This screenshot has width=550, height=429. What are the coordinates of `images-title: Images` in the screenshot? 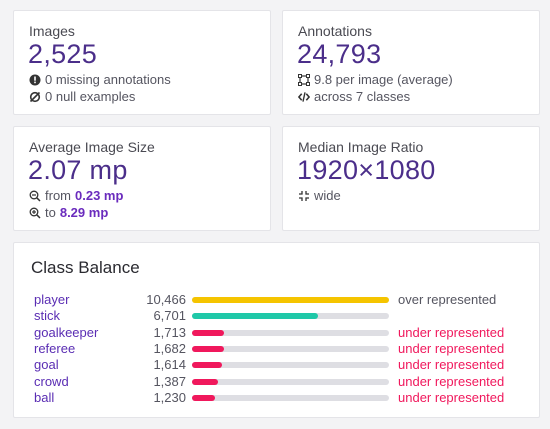 It's located at (52, 31).